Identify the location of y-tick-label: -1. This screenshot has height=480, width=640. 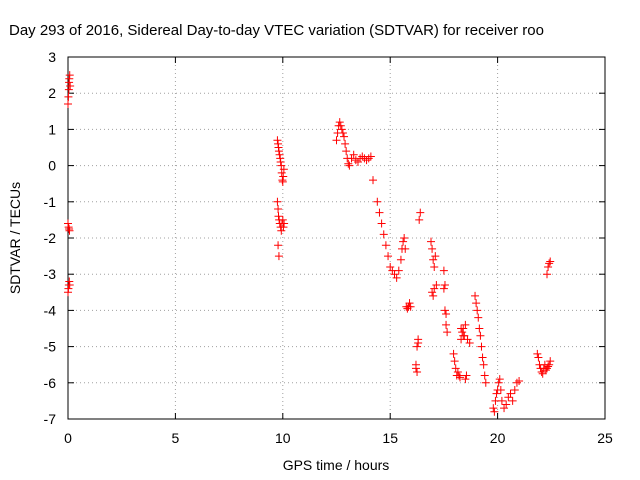
(50, 202).